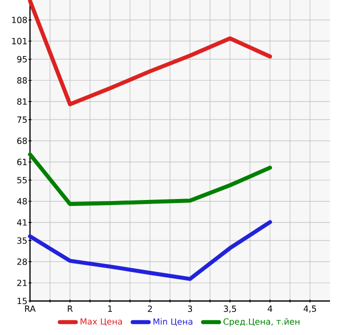 This screenshot has width=345, height=335. Describe the element at coordinates (19, 20) in the screenshot. I see `y-tick-label: 108` at that location.